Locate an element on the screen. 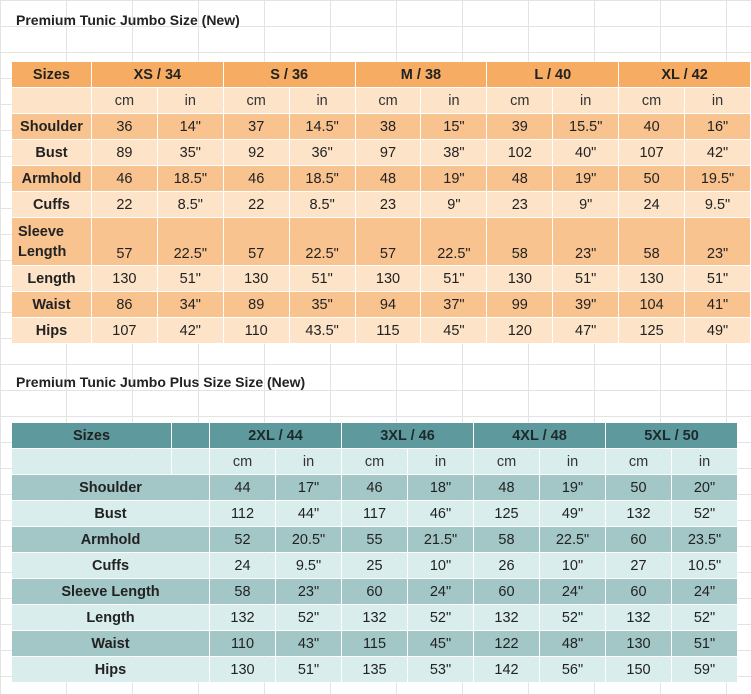 The image size is (751, 694). table1-header-row: Sizes XS / 34 S / 36 M / 38 L / 40 XL / 42 is located at coordinates (381, 74).